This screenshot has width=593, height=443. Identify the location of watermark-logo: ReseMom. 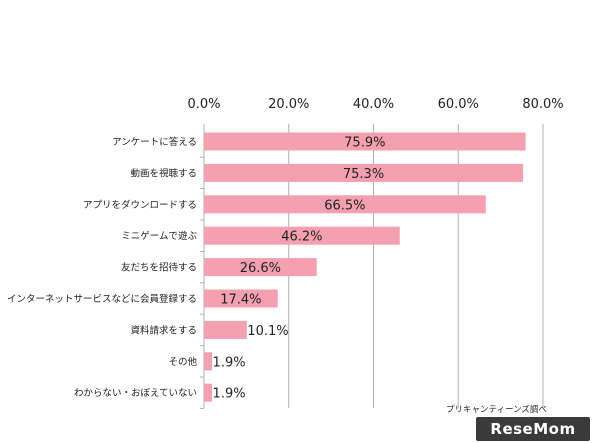
(533, 429).